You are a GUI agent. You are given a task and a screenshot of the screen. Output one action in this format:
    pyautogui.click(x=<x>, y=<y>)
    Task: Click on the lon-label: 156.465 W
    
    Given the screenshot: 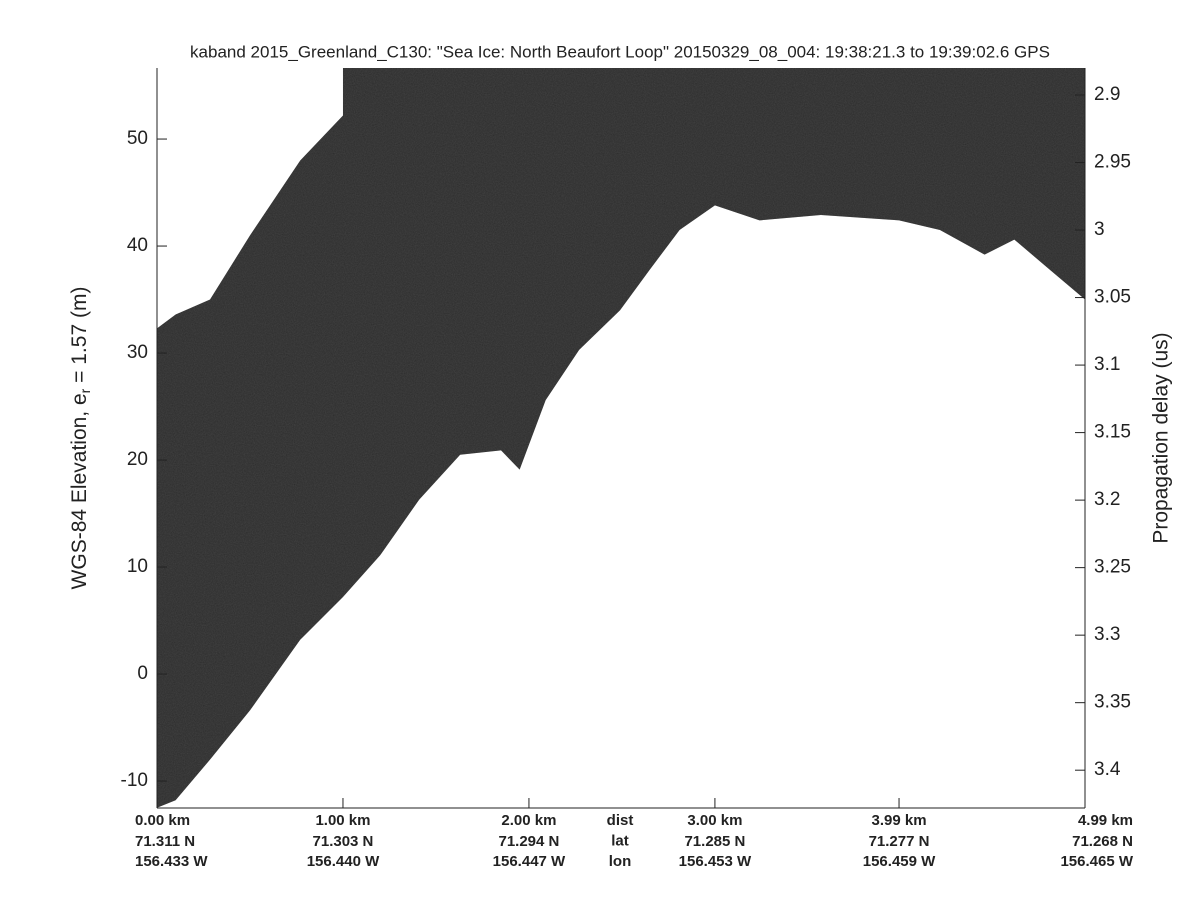 What is the action you would take?
    pyautogui.click(x=1096, y=861)
    